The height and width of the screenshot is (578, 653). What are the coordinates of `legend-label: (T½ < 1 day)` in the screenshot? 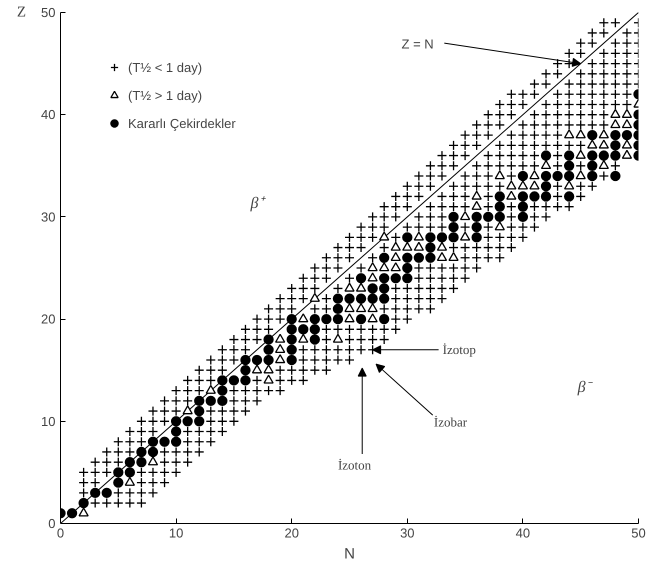 It's located at (165, 67).